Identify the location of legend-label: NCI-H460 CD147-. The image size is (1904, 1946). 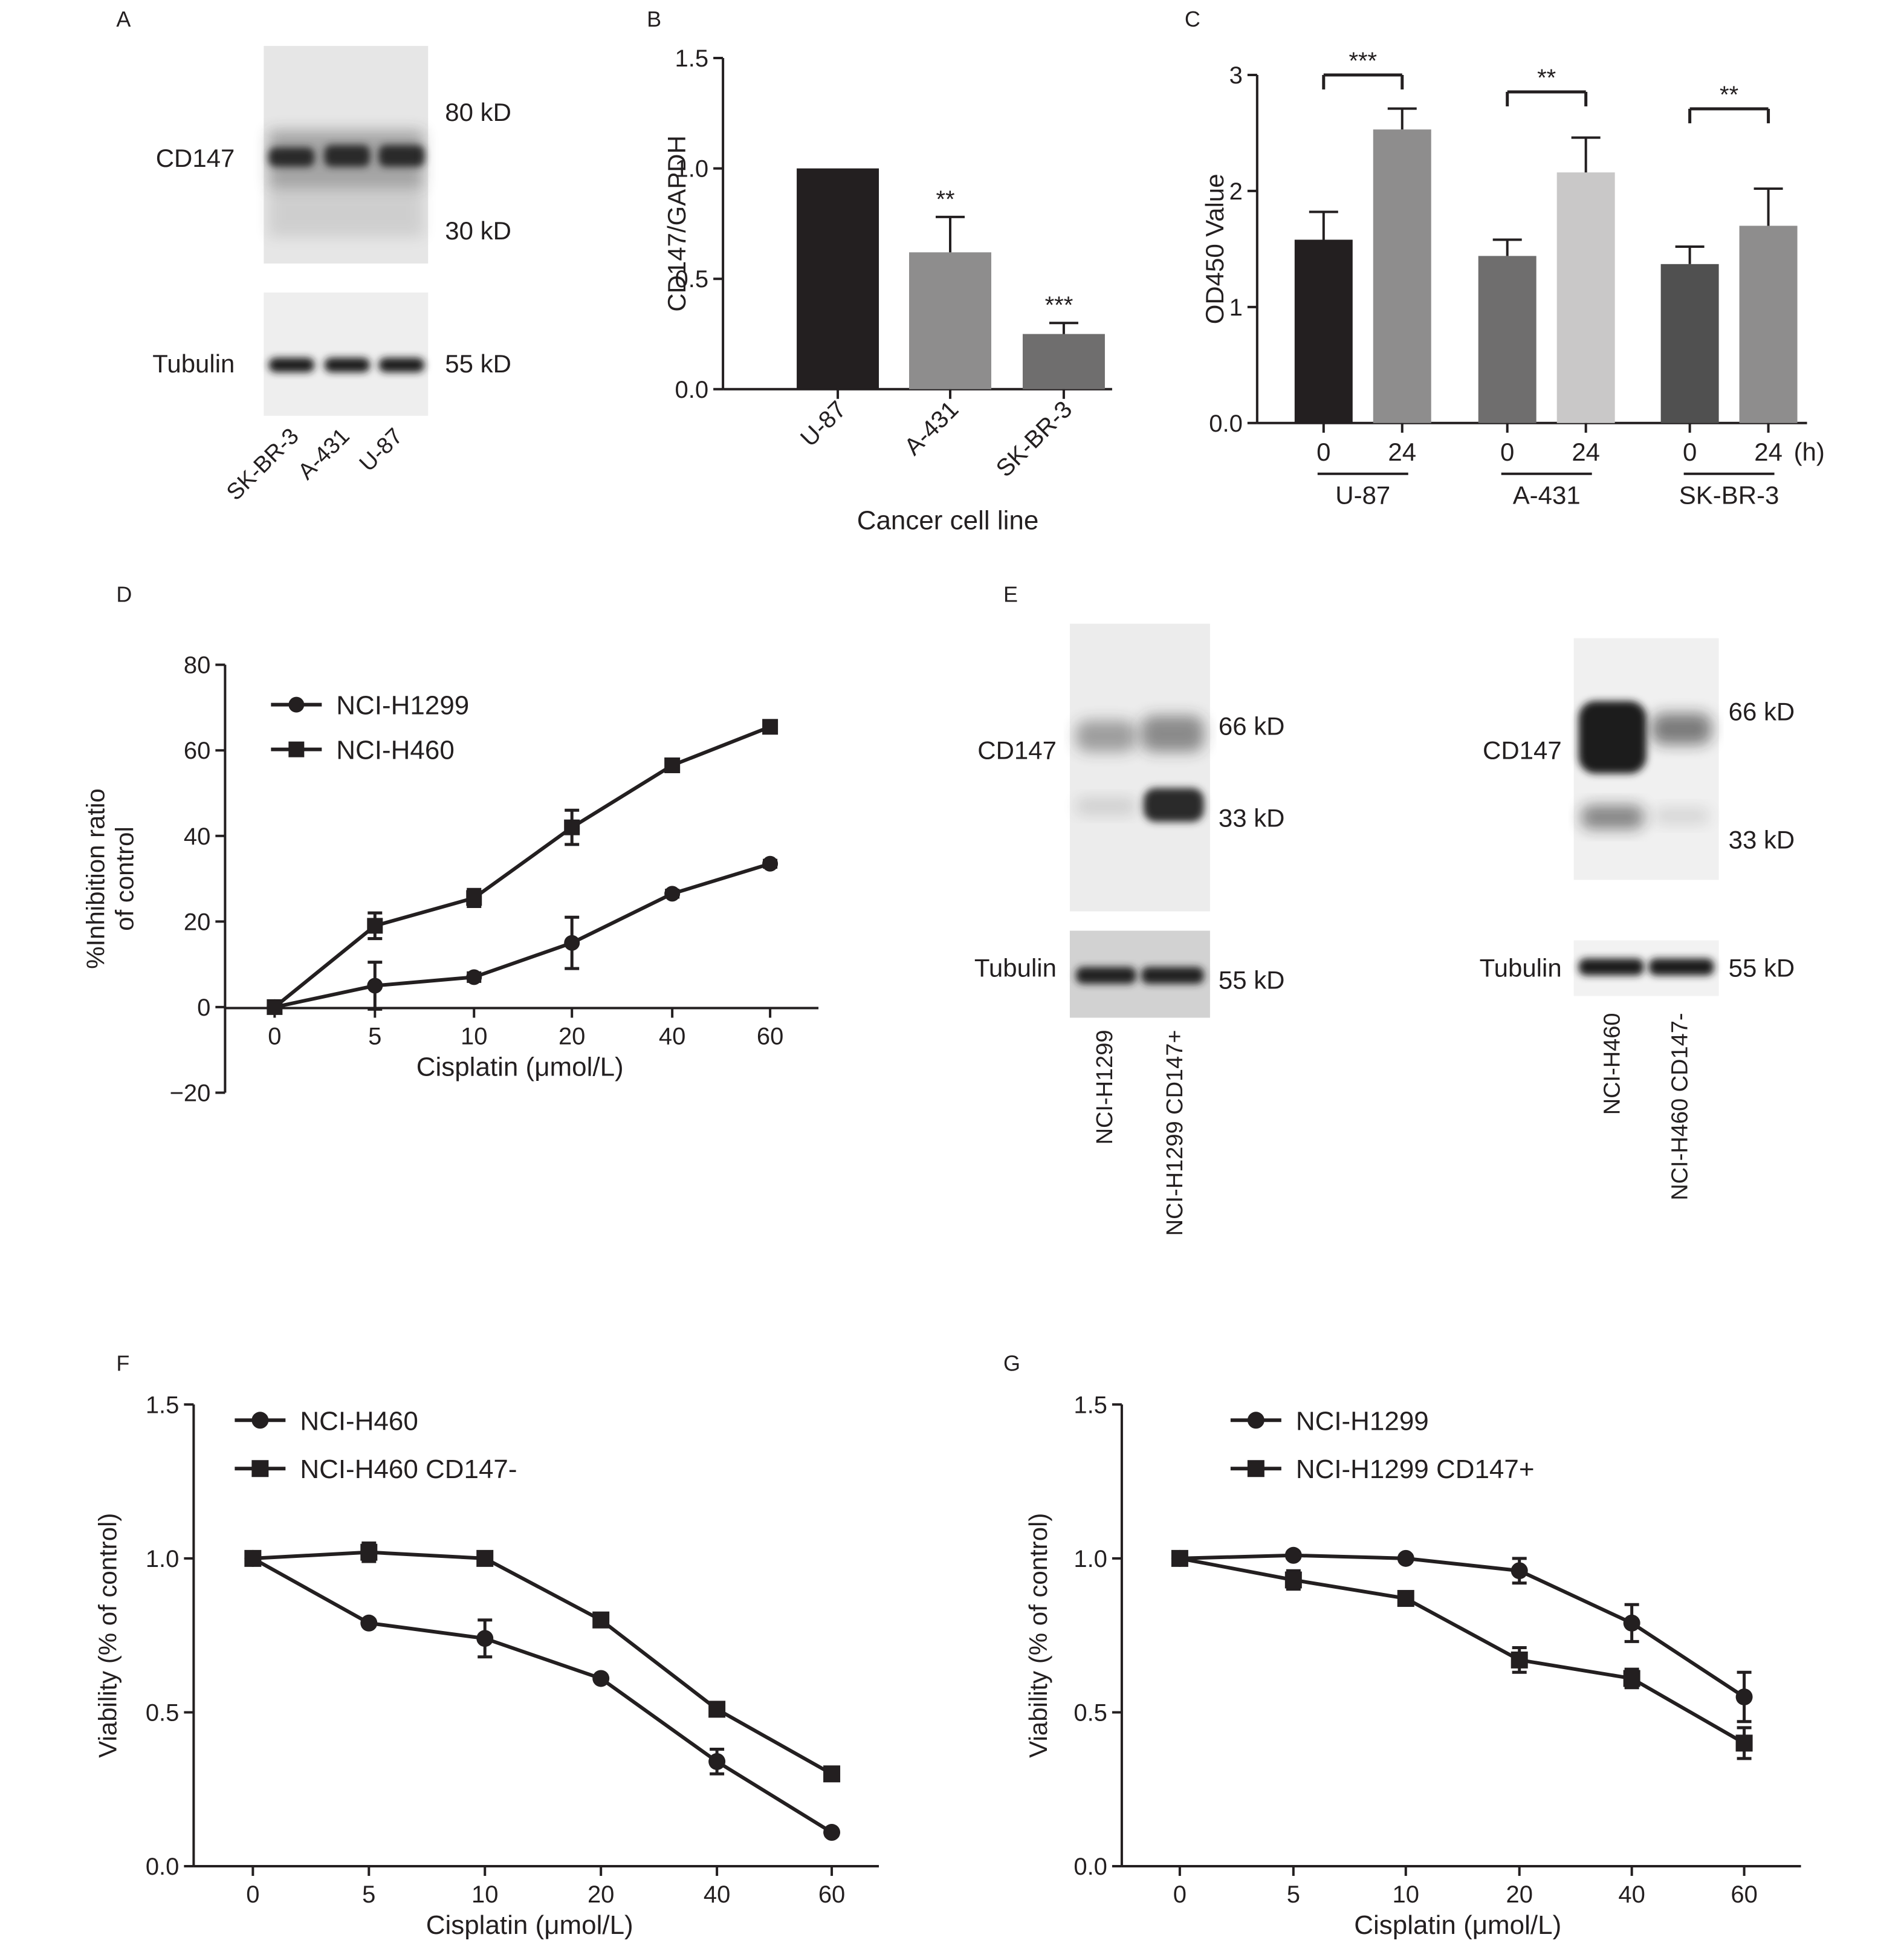
(408, 1469).